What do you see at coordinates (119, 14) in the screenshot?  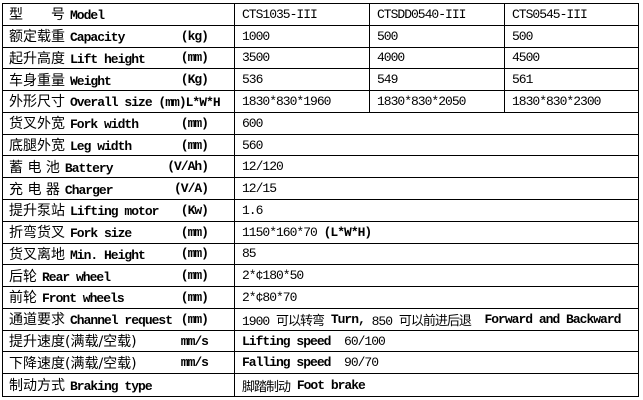 I see `row-label-cell: 型 号 Model` at bounding box center [119, 14].